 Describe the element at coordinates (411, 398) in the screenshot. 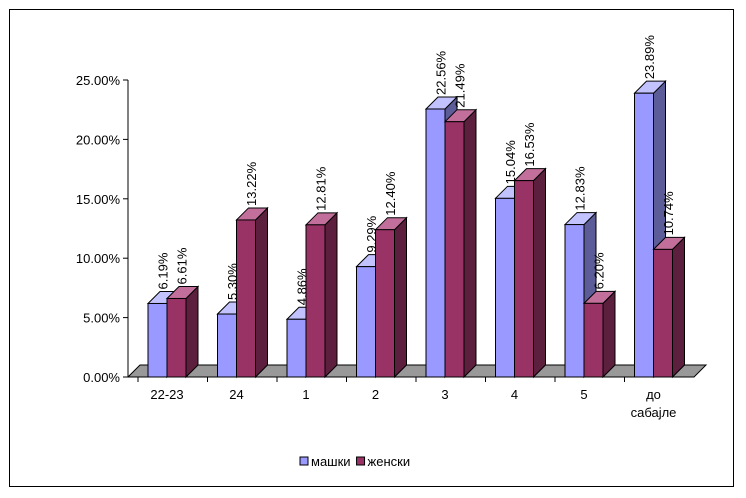

I see `x-axis-labels: 22-23 24 1 2 3 4 5 до сабајле` at that location.